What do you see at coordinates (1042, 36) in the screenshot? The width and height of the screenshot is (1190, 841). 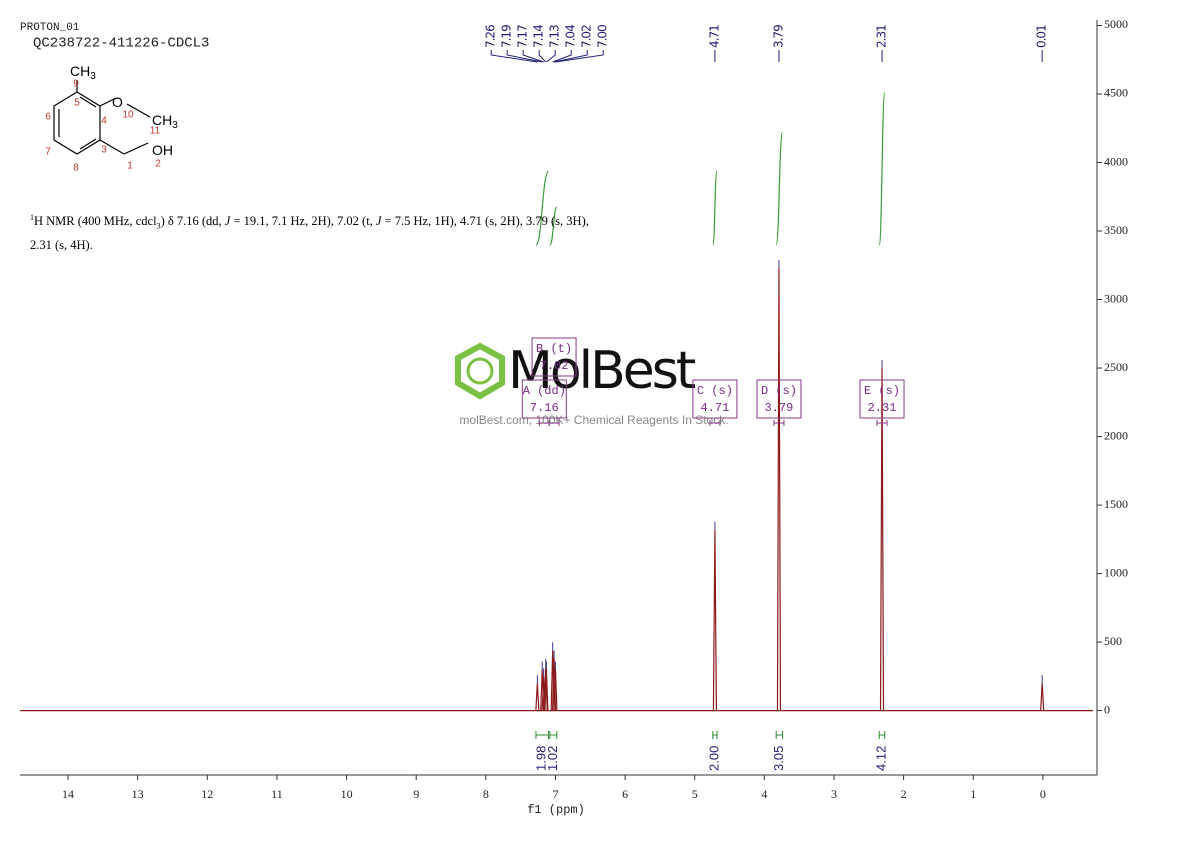 I see `peak-label: 0.01` at bounding box center [1042, 36].